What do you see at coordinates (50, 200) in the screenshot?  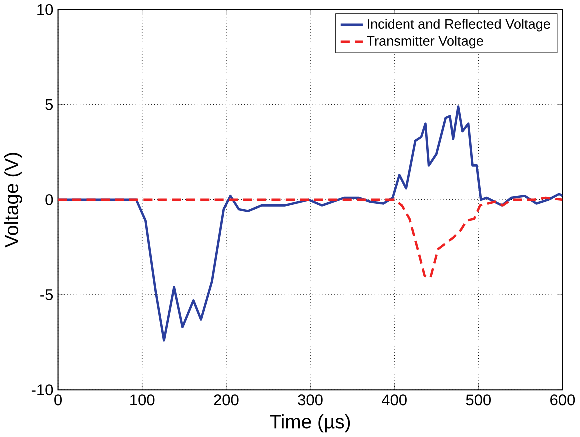 I see `y-tick-label: 0` at bounding box center [50, 200].